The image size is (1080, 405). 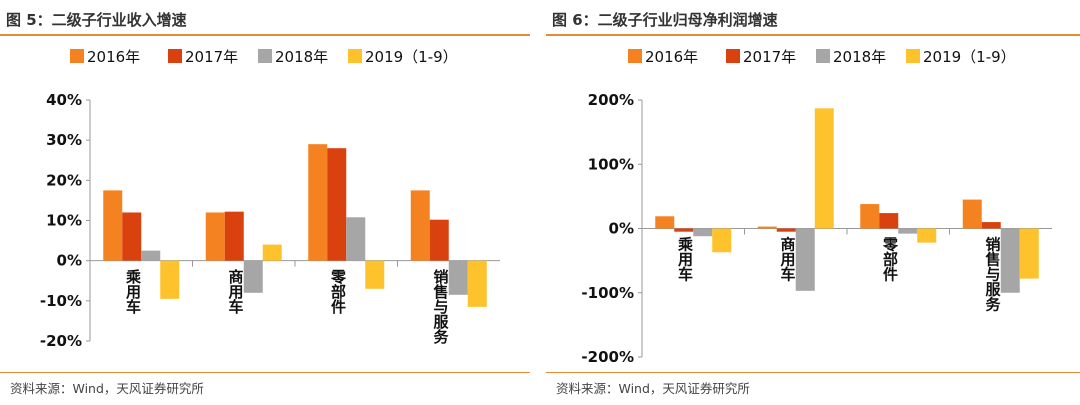 I want to click on y-tick-label: -200%, so click(x=607, y=357).